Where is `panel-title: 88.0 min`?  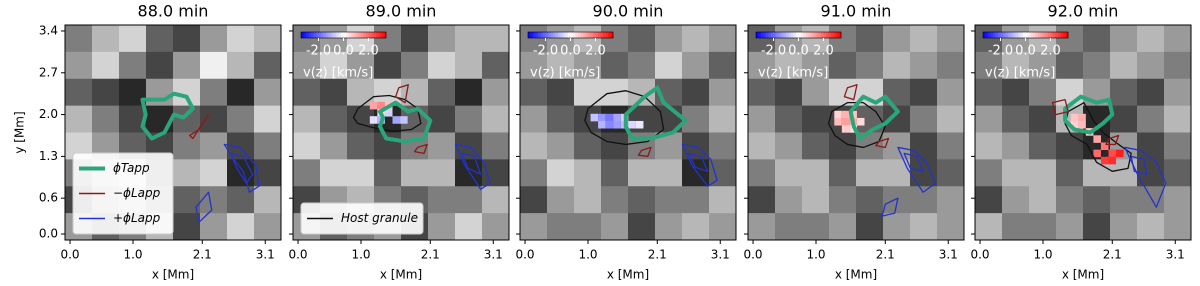 panel-title: 88.0 min is located at coordinates (173, 11).